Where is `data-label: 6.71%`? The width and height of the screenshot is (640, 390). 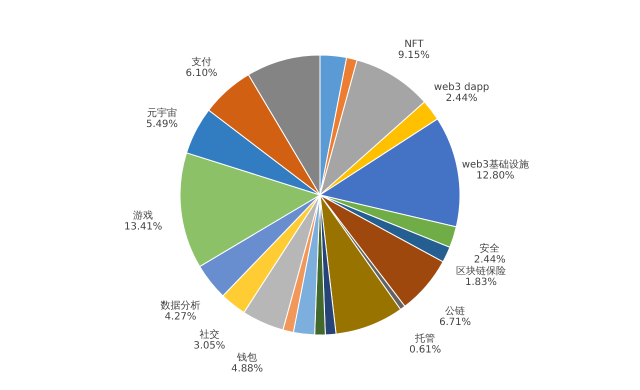
data-label: 6.71% is located at coordinates (455, 322).